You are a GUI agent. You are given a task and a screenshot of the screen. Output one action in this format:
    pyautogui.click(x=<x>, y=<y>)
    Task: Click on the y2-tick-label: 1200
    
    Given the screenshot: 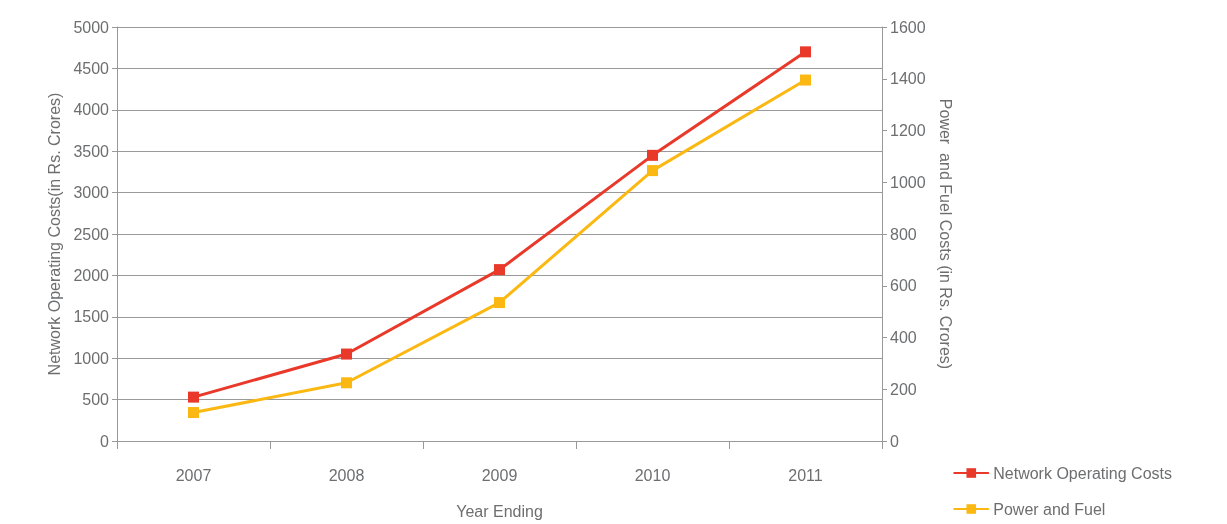 What is the action you would take?
    pyautogui.click(x=908, y=130)
    